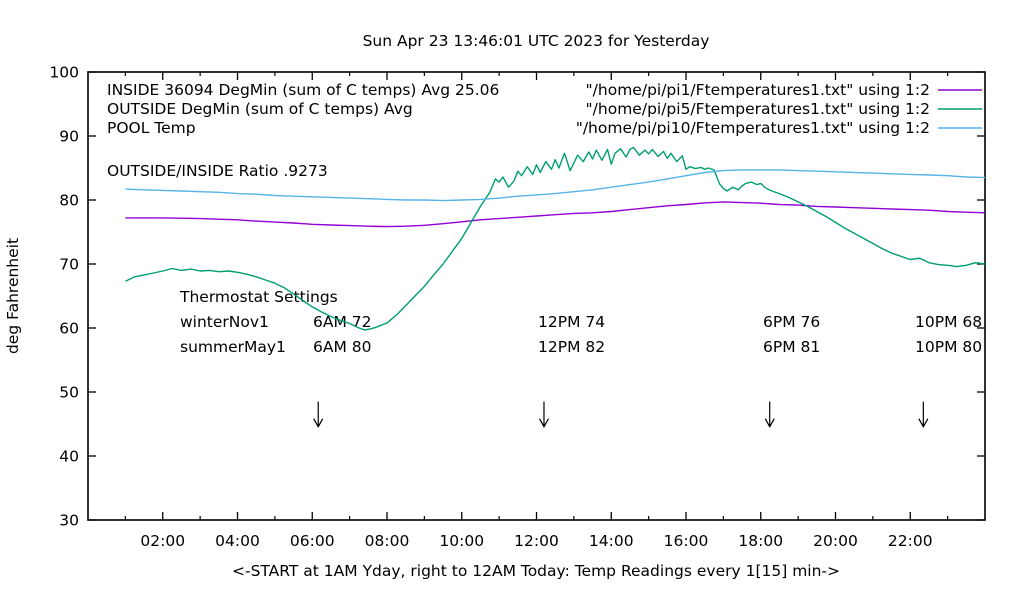 The image size is (1020, 600). Describe the element at coordinates (260, 109) in the screenshot. I see `legend-label-outside: OUTSIDE DegMin (sum of C temps) Avg` at that location.